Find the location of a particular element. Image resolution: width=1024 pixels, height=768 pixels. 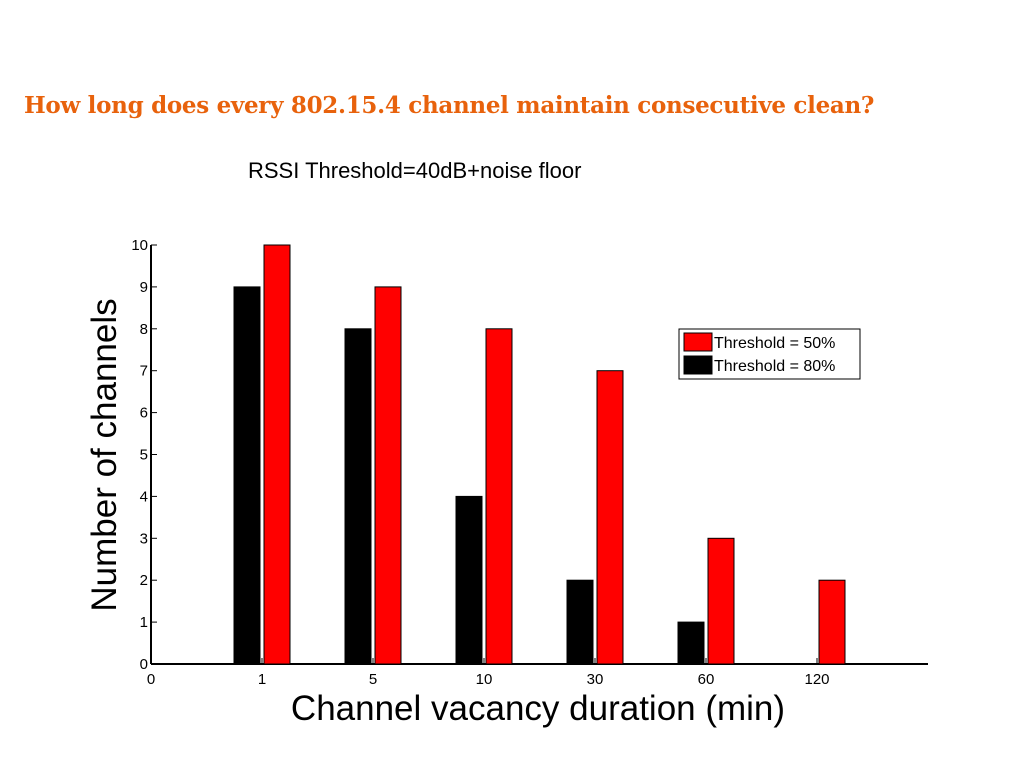

x-axis-label: Channel vacancy duration (min) is located at coordinates (538, 708).